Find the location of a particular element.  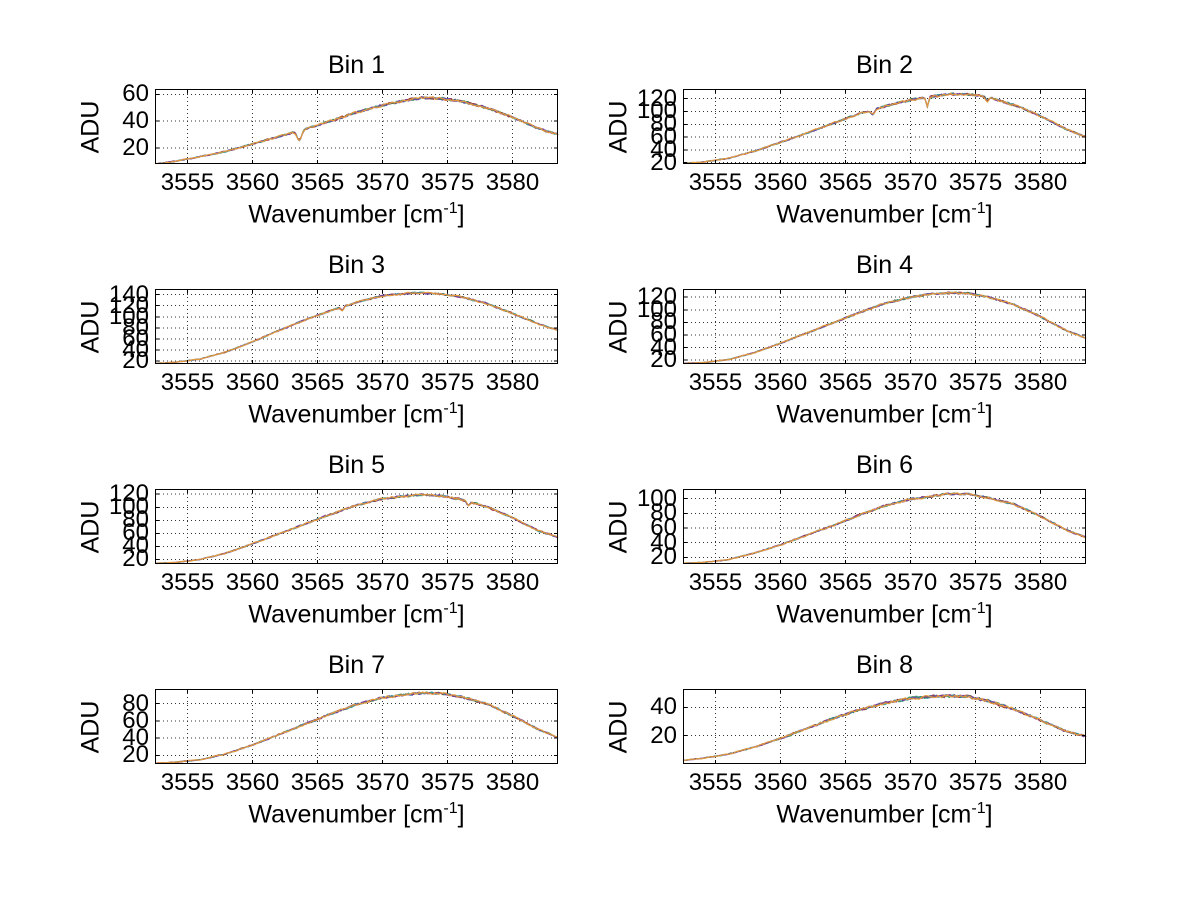

subplot-title: Bin 4 is located at coordinates (884, 265).